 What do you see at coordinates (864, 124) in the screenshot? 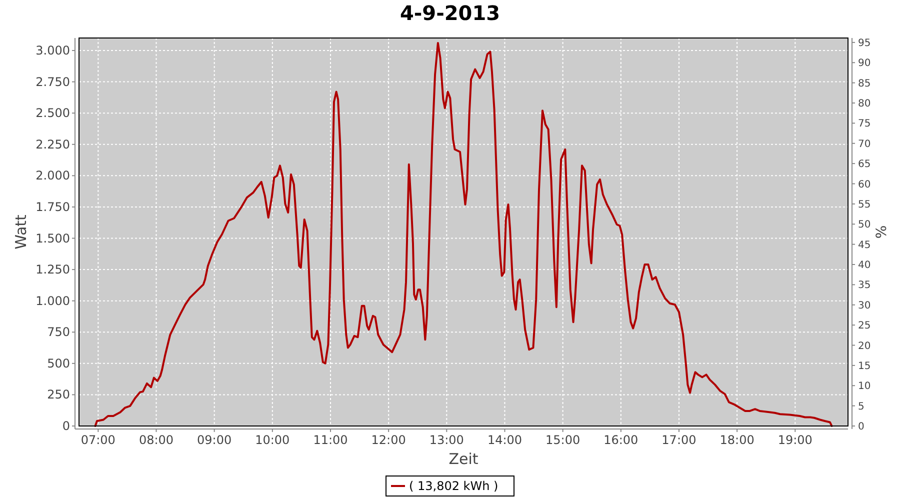
I see `y2-tick-label: 75` at bounding box center [864, 124].